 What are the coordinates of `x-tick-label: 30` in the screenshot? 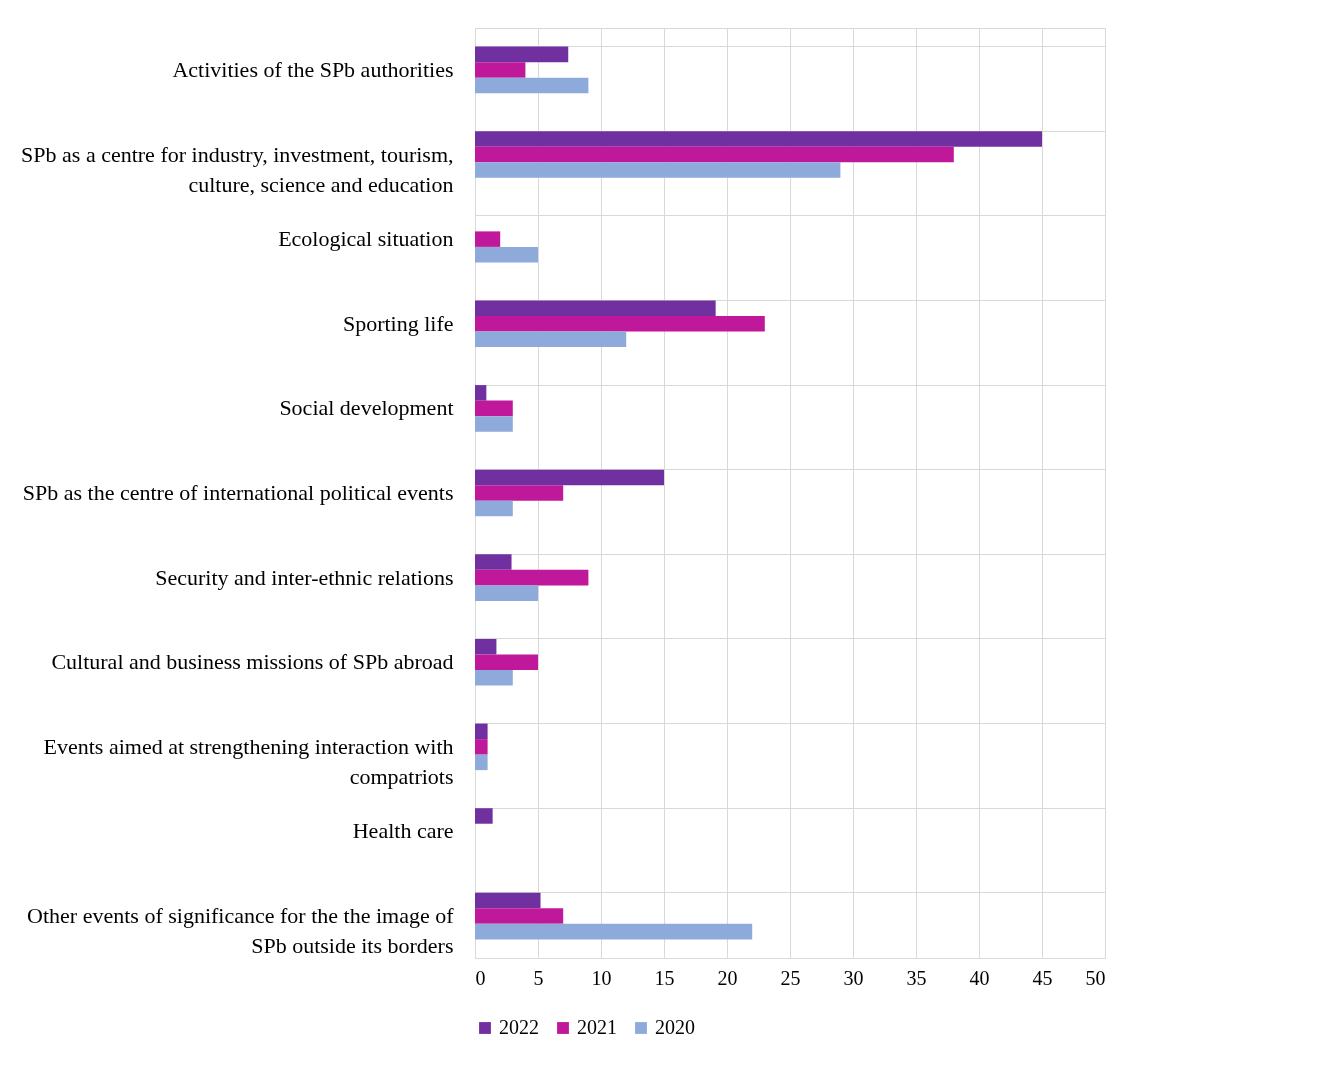 It's located at (853, 977).